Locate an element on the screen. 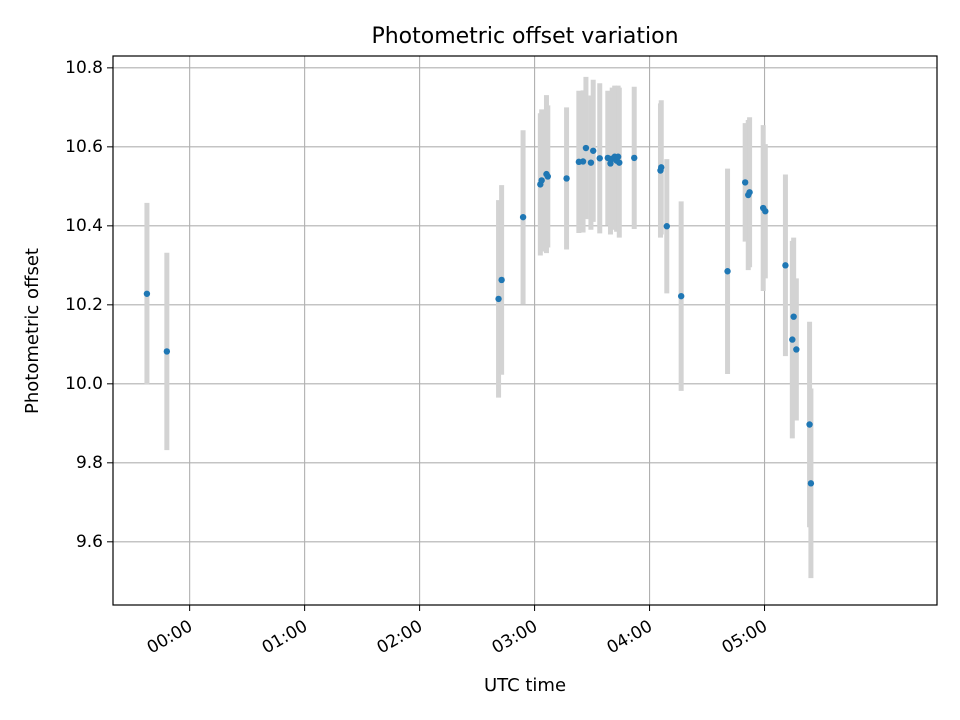  y-tick-label: 9.6 is located at coordinates (89, 542).